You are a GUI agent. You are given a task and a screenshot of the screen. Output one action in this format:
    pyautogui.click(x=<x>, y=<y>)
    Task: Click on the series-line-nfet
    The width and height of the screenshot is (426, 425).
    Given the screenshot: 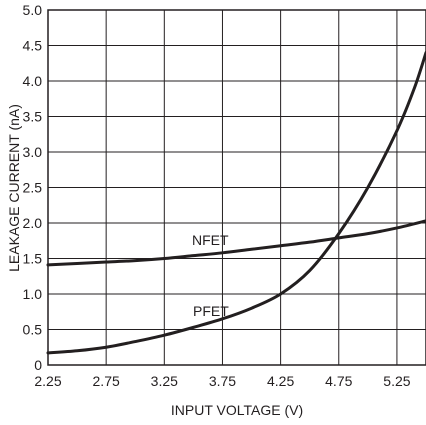 What is the action you would take?
    pyautogui.click(x=236, y=243)
    